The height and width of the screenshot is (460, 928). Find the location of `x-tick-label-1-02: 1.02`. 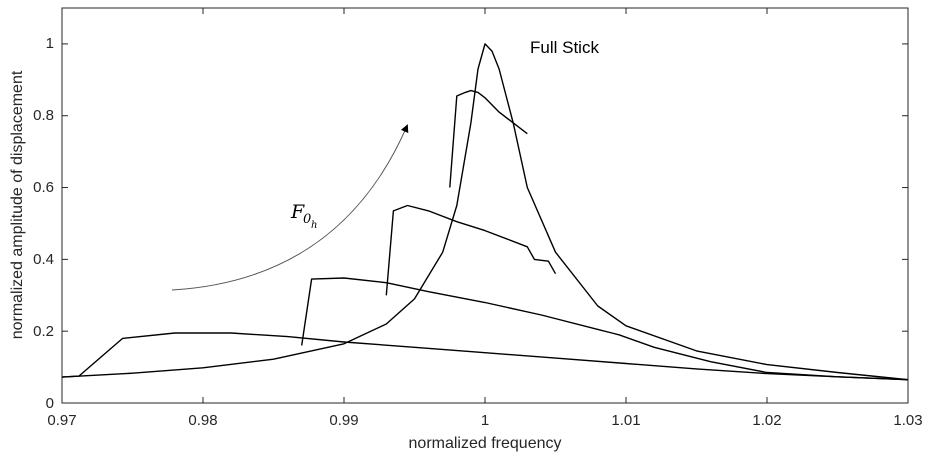

x-tick-label-1-02: 1.02 is located at coordinates (766, 420).